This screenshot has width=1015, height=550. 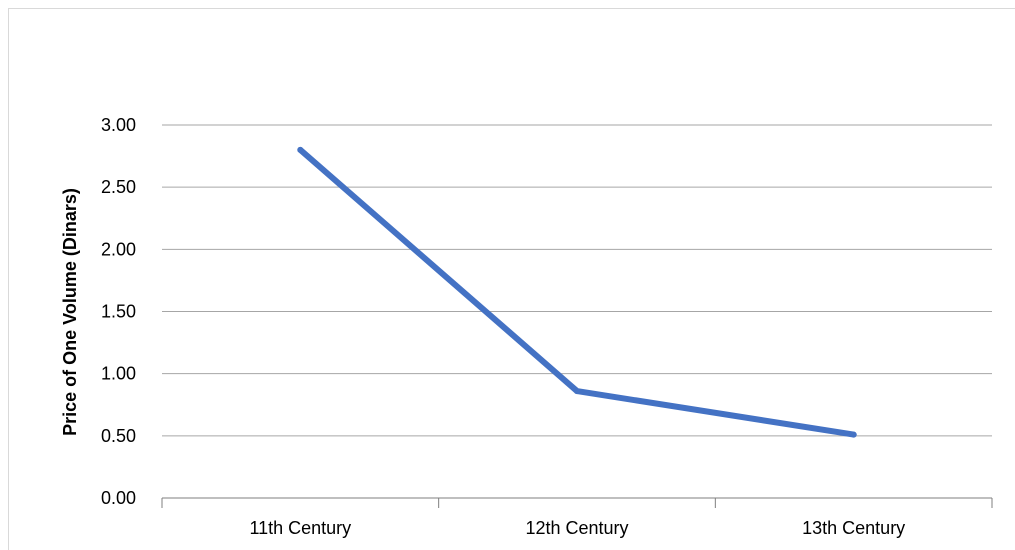 I want to click on y-tick-label: 2.50, so click(x=118, y=187).